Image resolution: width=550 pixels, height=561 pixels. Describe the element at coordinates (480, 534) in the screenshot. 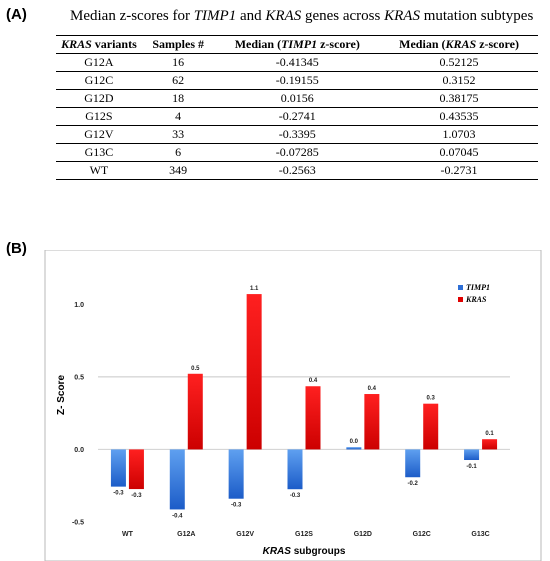

I see `x-tick-label: G13C` at that location.